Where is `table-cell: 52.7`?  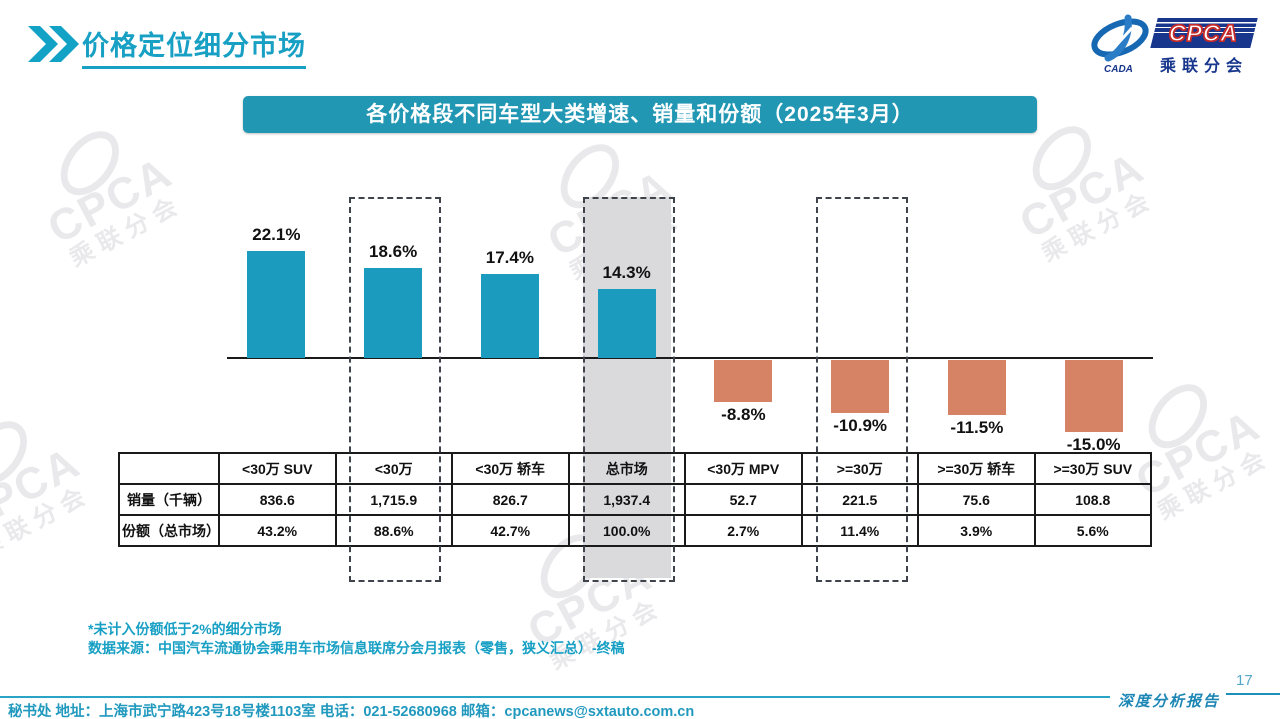 table-cell: 52.7 is located at coordinates (743, 499).